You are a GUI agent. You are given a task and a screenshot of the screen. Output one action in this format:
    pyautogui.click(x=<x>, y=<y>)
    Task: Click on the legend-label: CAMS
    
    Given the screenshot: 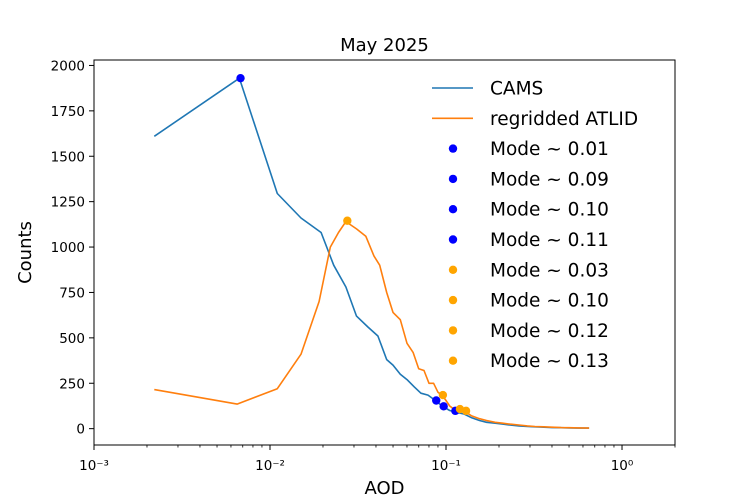 What is the action you would take?
    pyautogui.click(x=516, y=89)
    